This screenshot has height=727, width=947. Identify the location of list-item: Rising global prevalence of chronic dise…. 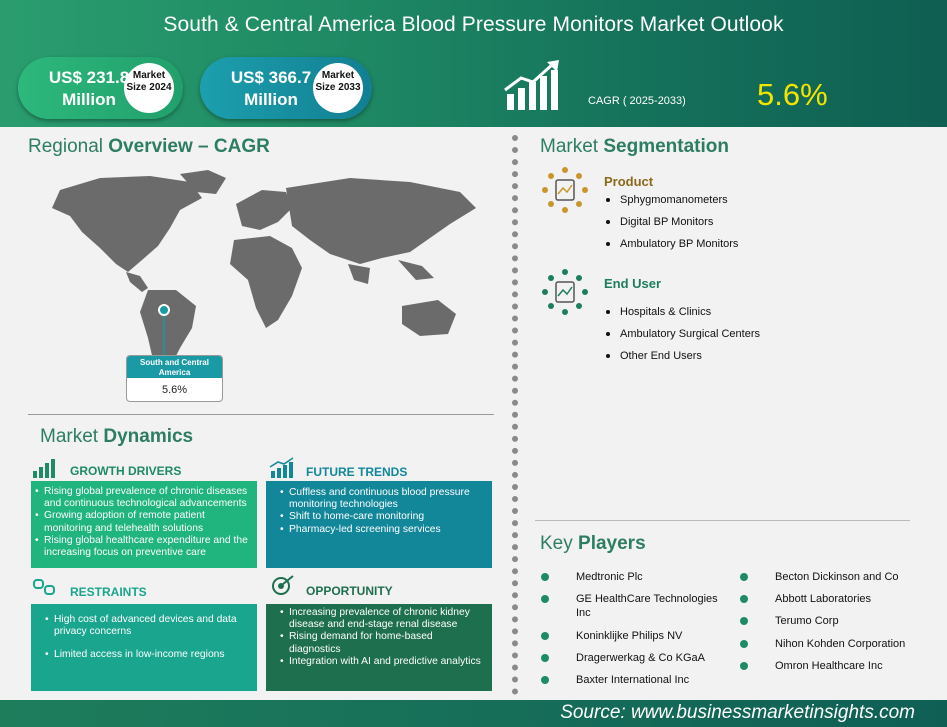
(143, 498).